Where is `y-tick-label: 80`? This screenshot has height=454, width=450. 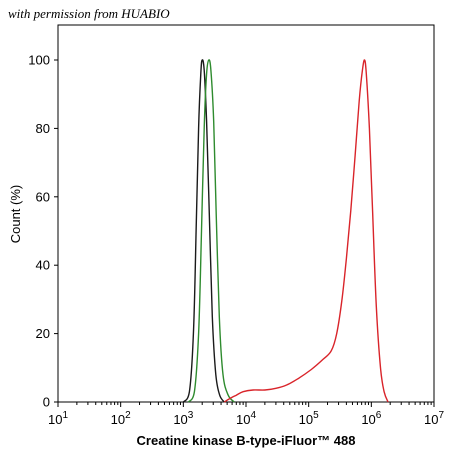
y-tick-label: 80 is located at coordinates (43, 128).